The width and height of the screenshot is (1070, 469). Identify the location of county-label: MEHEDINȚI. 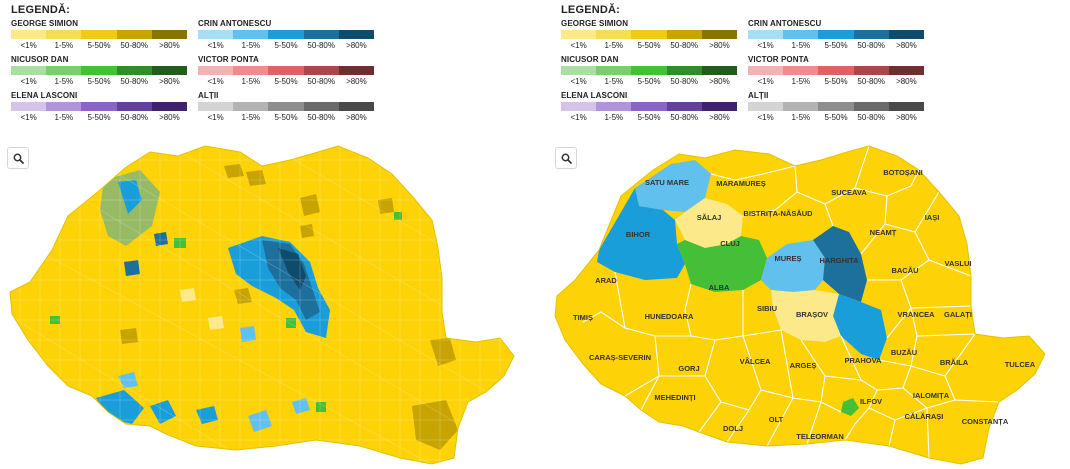
(674, 397).